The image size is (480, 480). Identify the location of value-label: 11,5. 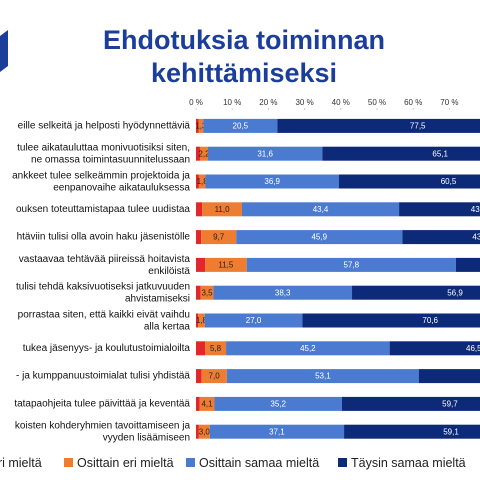
(226, 265).